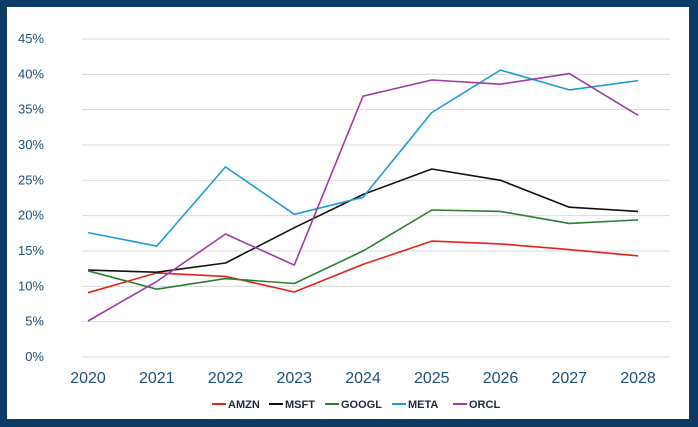  I want to click on legend-label: GOOGL, so click(361, 405).